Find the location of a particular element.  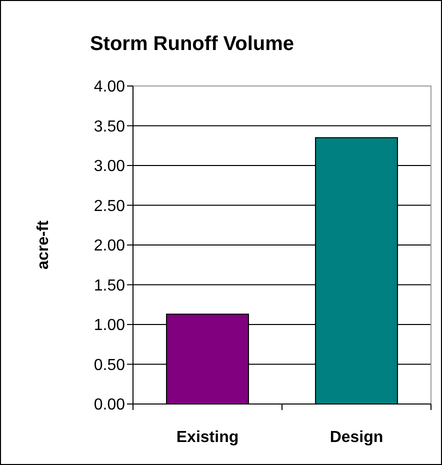

y-tick-label: 2.50 is located at coordinates (110, 206).